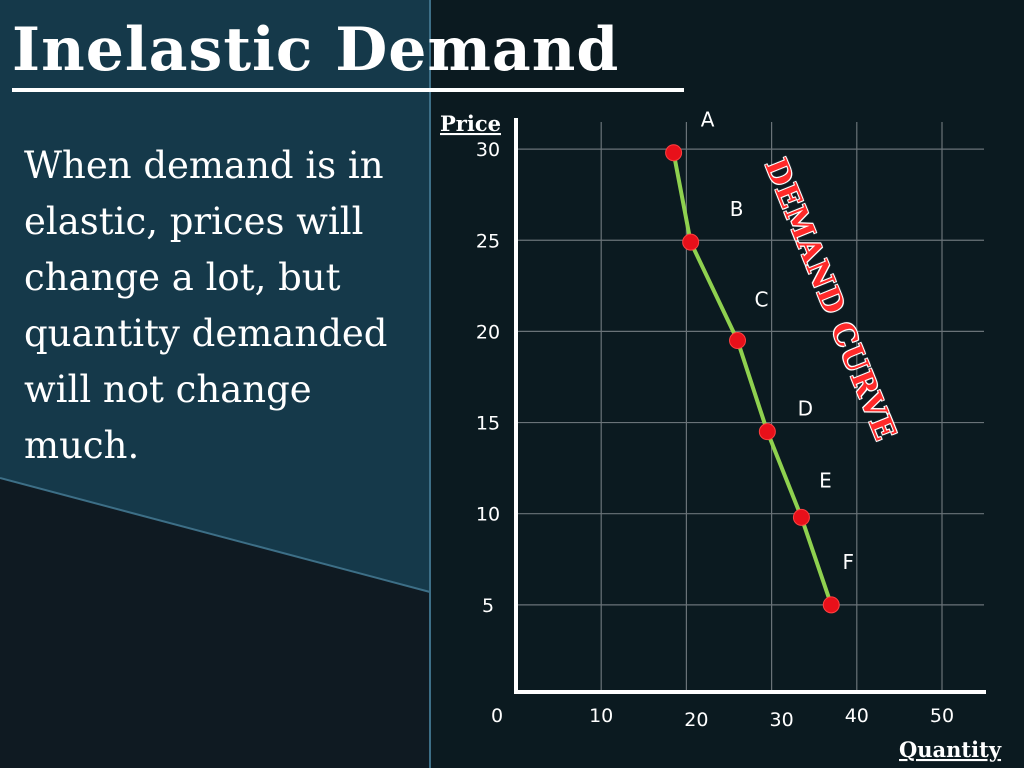 This screenshot has height=768, width=1024. I want to click on y-tick-label: 20, so click(488, 332).